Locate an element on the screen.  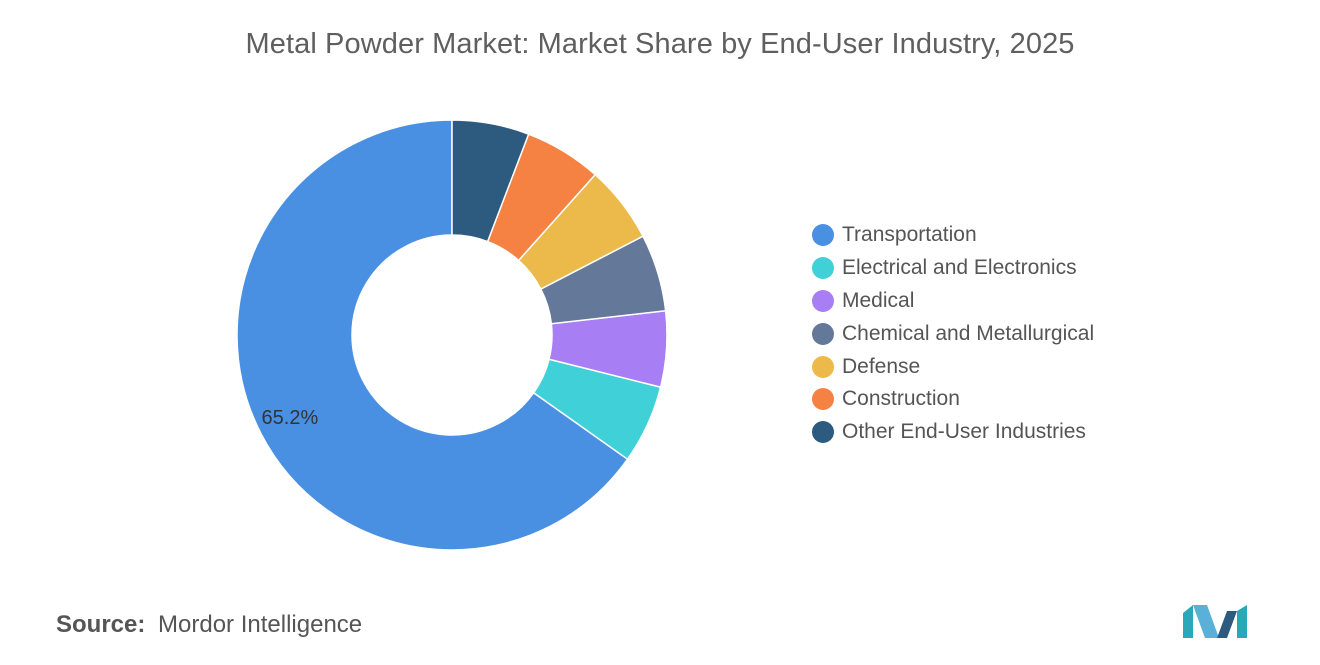
legend-item-construction: Construction is located at coordinates (953, 399).